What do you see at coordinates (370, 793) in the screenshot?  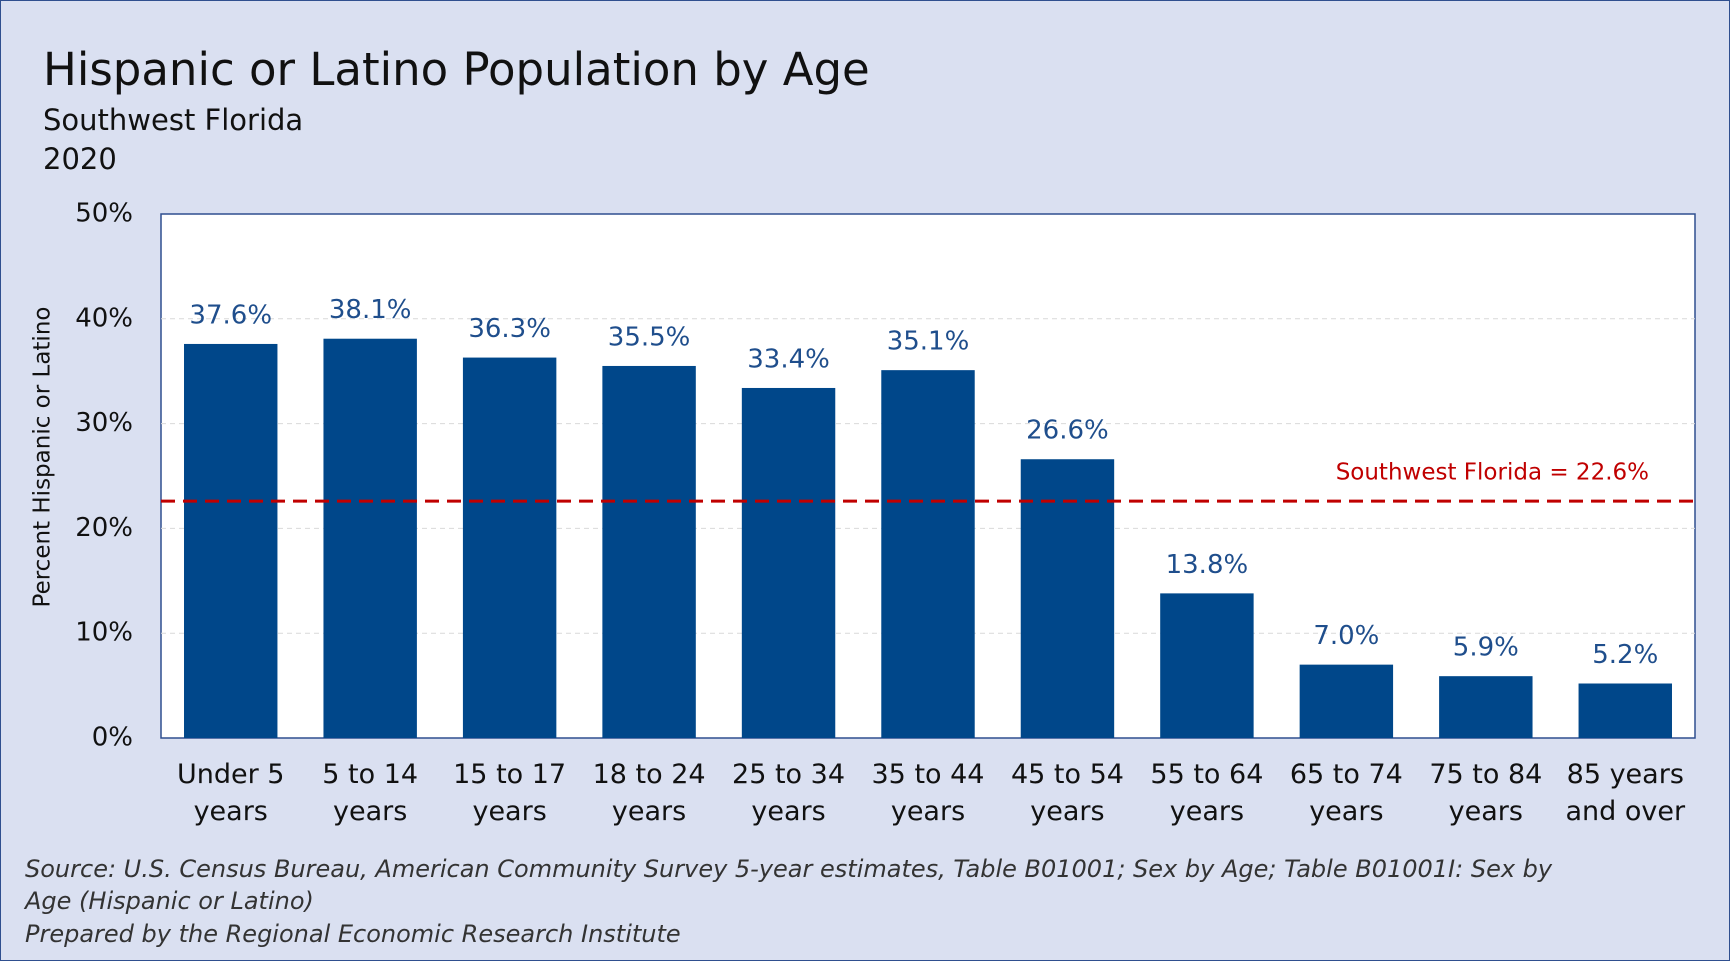 I see `x-tick-label: 5 to 14 years` at bounding box center [370, 793].